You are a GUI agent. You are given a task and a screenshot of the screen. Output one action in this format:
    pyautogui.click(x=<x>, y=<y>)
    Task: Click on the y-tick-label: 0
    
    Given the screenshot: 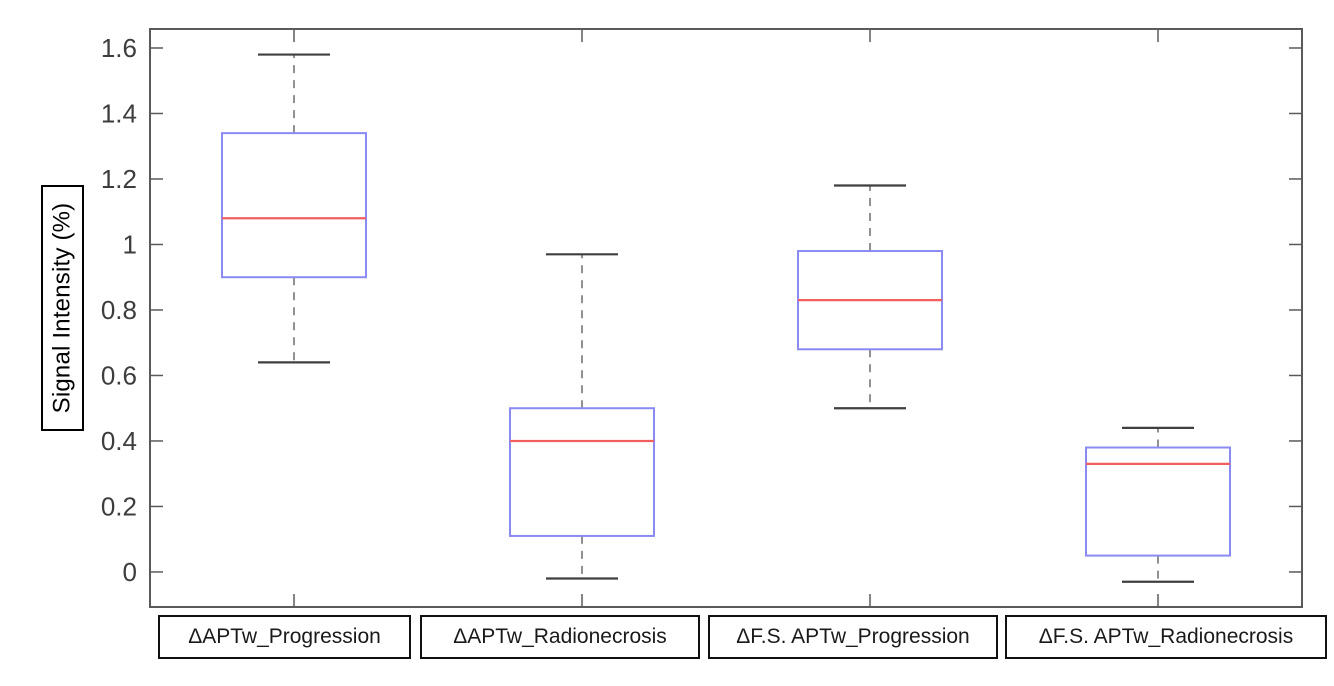 What is the action you would take?
    pyautogui.click(x=130, y=572)
    